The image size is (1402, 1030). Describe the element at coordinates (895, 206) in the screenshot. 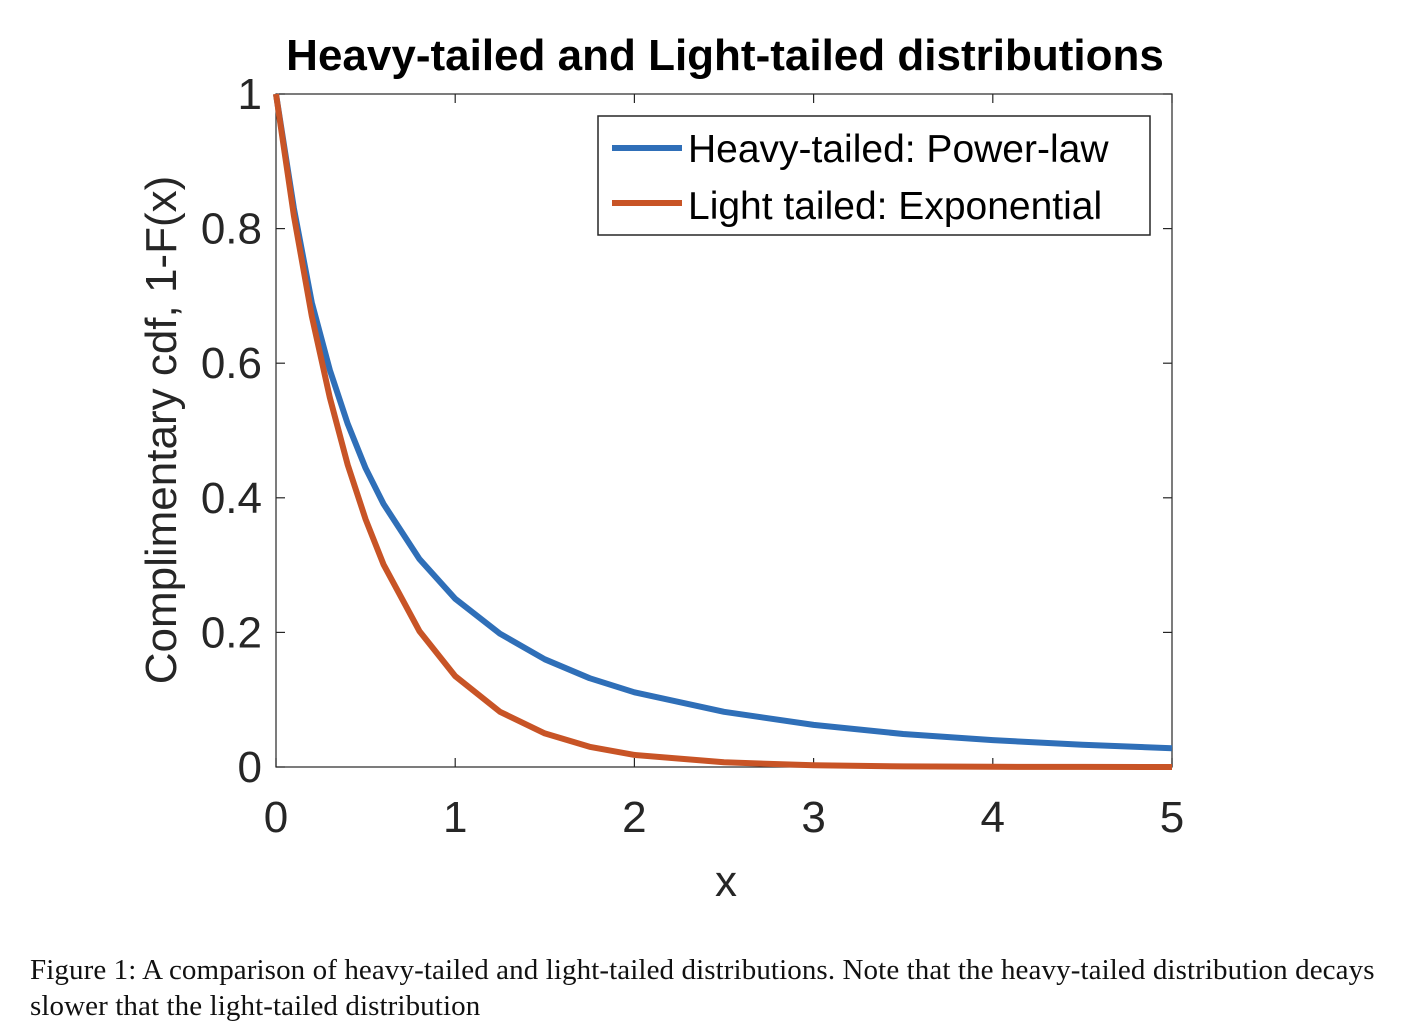

I see `legend-label-exponential: Light tailed: Exponential` at that location.